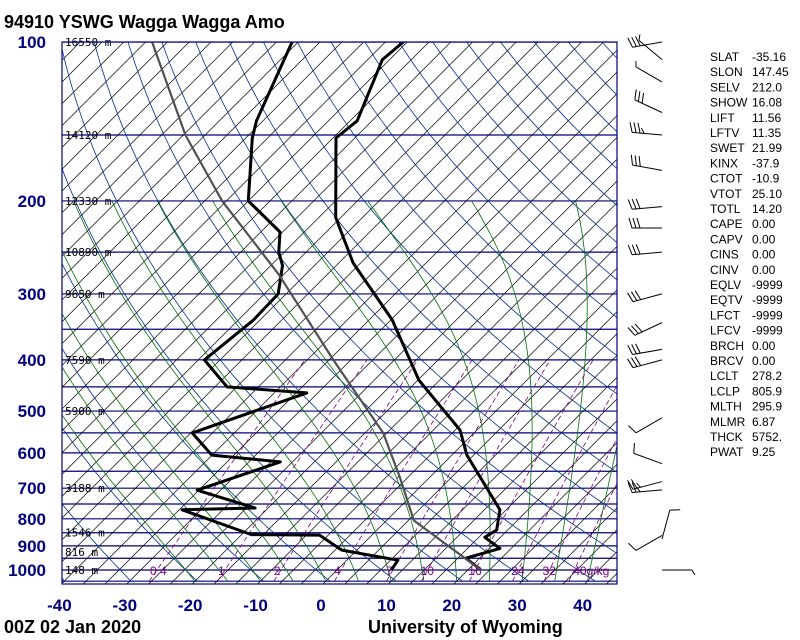 Image resolution: width=800 pixels, height=640 pixels. Describe the element at coordinates (764, 224) in the screenshot. I see `index-value: 0.00` at that location.